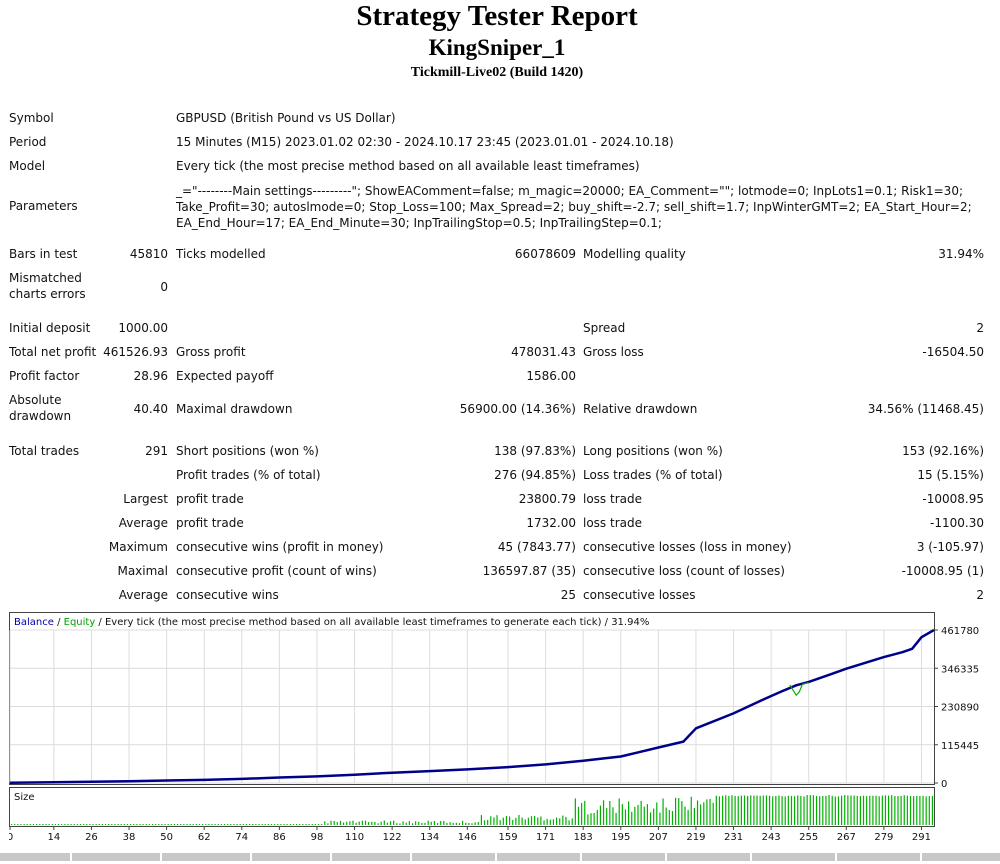  I want to click on max-consecutive-losses-label: consecutive losses (loss in money), so click(687, 547).